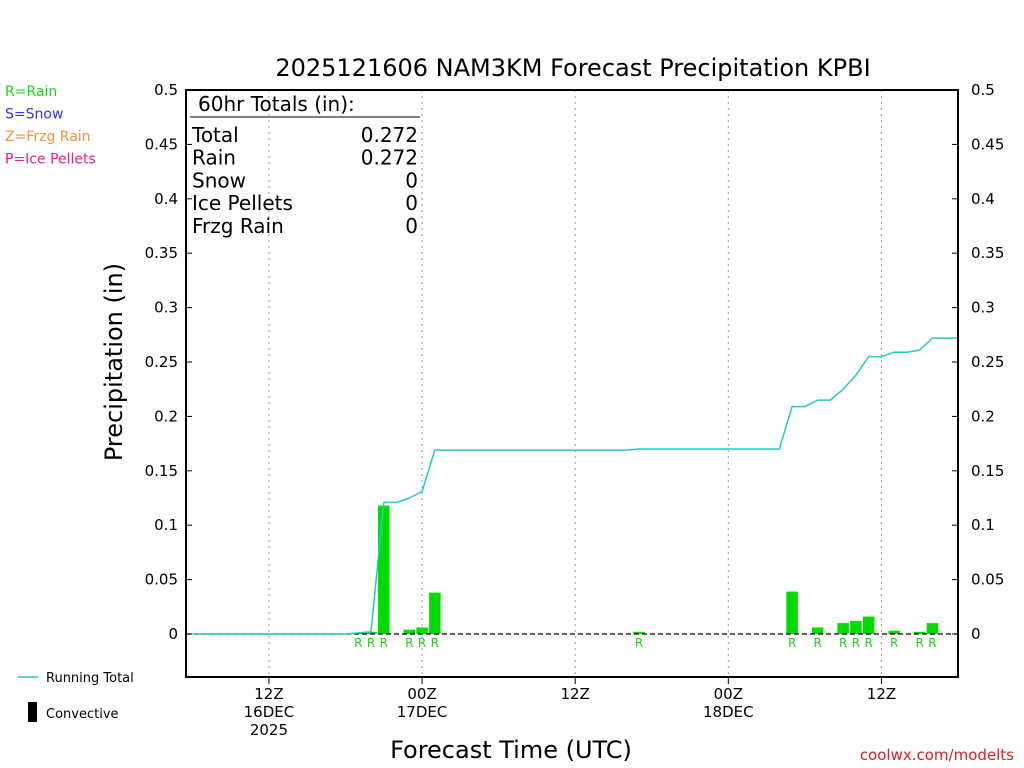 The height and width of the screenshot is (768, 1024). Describe the element at coordinates (987, 144) in the screenshot. I see `y-tick-label-right: 0.45` at that location.